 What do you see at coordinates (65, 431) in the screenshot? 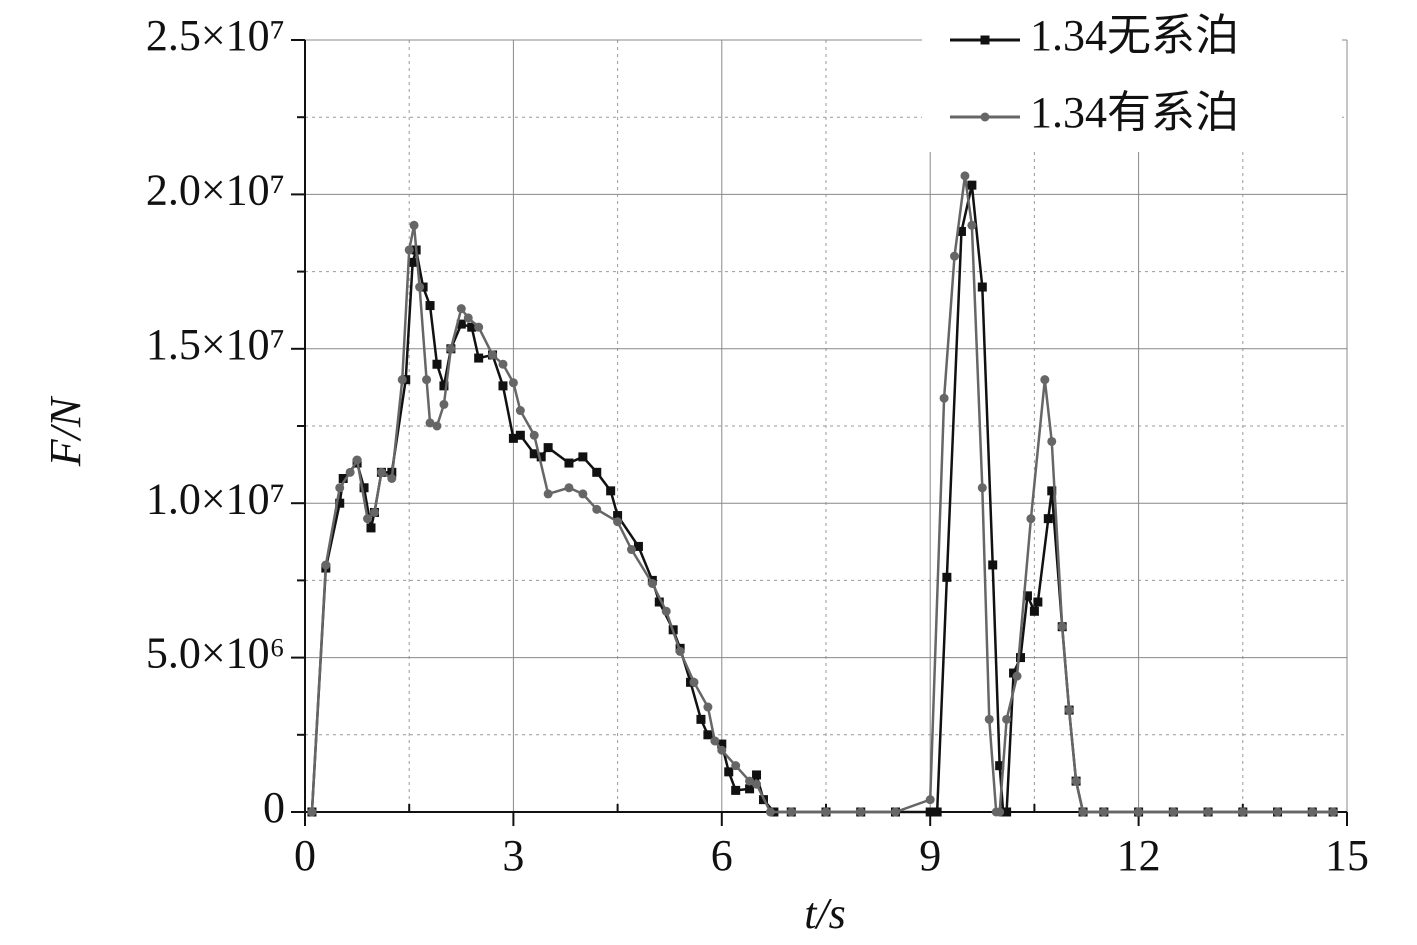
I see `y-axis-label: F/N` at bounding box center [65, 431].